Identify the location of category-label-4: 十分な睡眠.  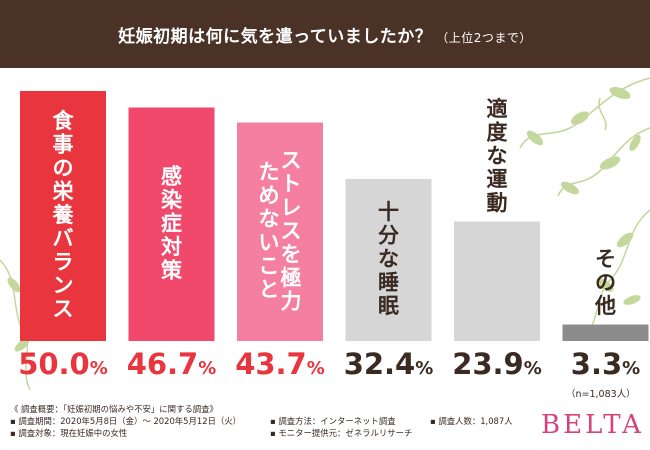
(388, 259).